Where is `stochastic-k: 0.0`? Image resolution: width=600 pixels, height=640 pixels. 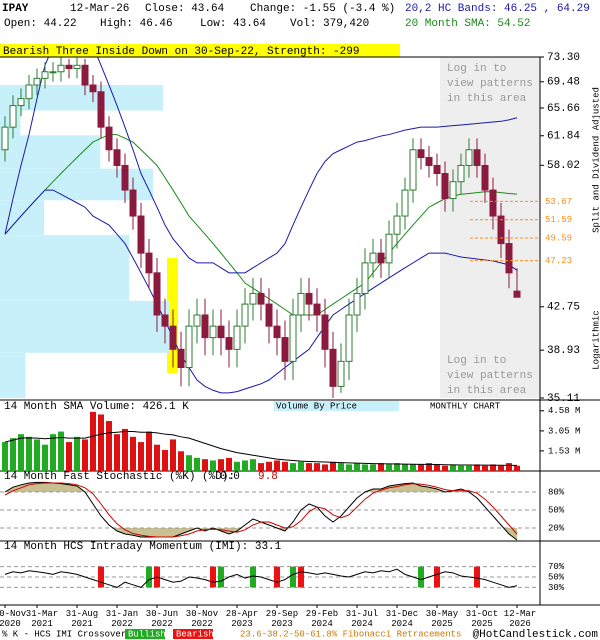 stochastic-k: 0.0 is located at coordinates (230, 477).